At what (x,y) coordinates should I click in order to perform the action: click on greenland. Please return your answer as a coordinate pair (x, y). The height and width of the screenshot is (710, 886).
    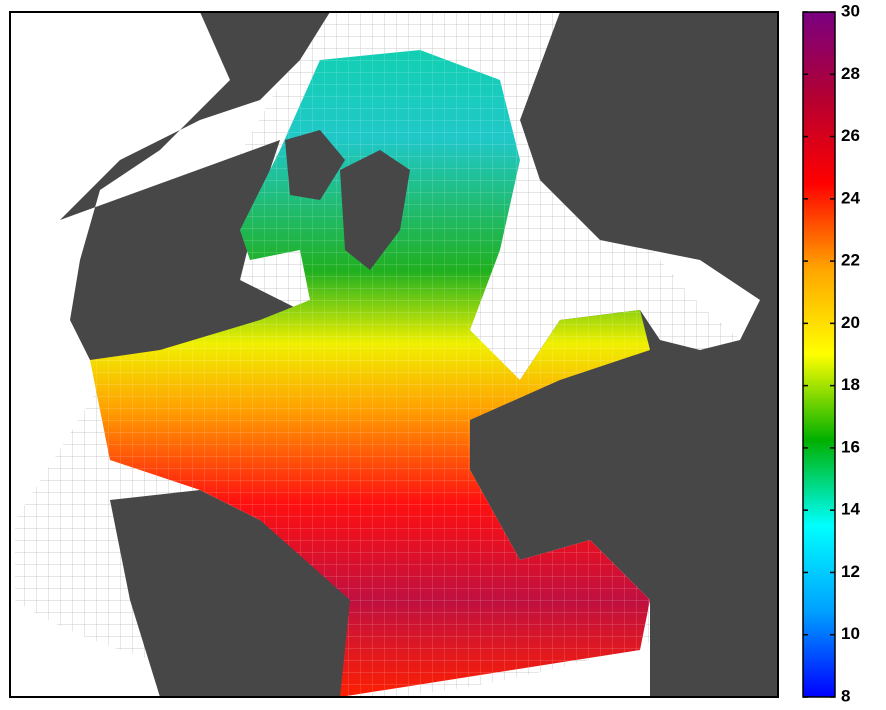
    Looking at the image, I should click on (375, 210).